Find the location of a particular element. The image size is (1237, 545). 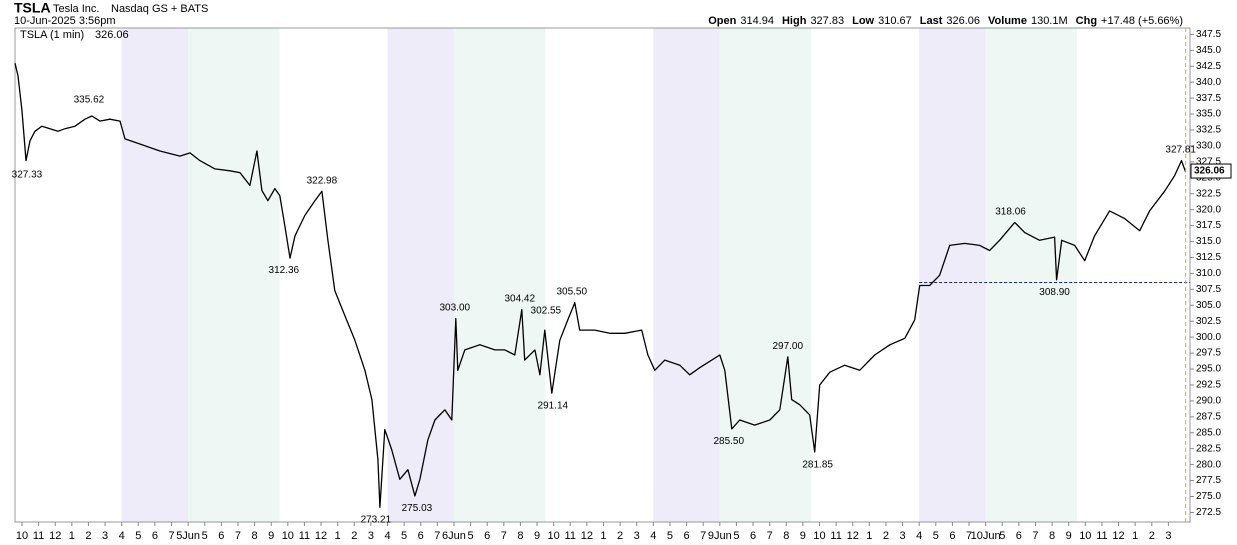

annotation: 275.03 is located at coordinates (417, 508).